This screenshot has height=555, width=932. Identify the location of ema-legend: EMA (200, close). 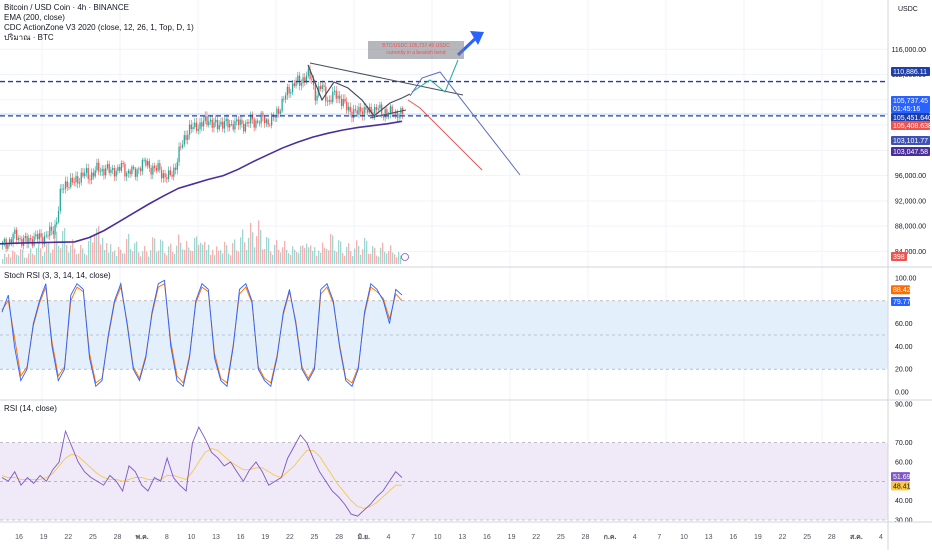
(34, 17).